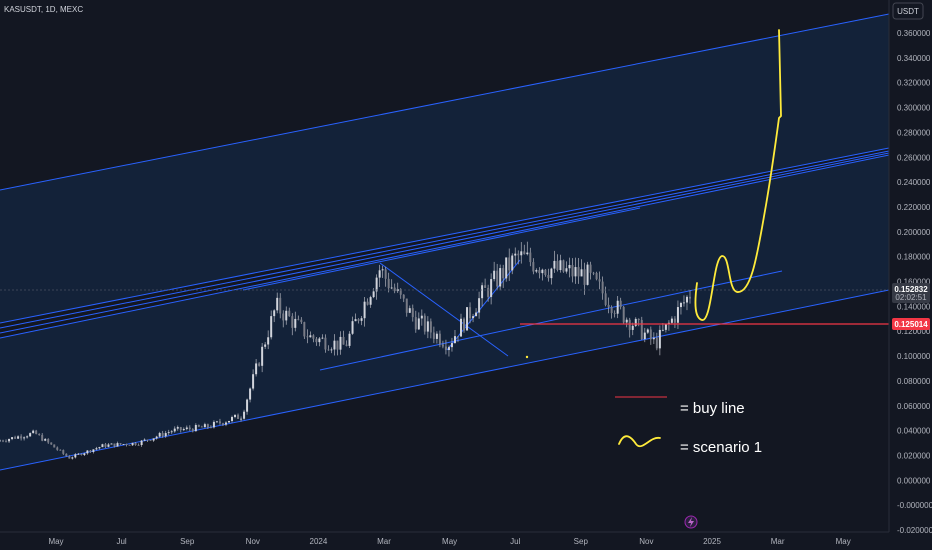  I want to click on price-tick-label: 0.120000, so click(914, 331).